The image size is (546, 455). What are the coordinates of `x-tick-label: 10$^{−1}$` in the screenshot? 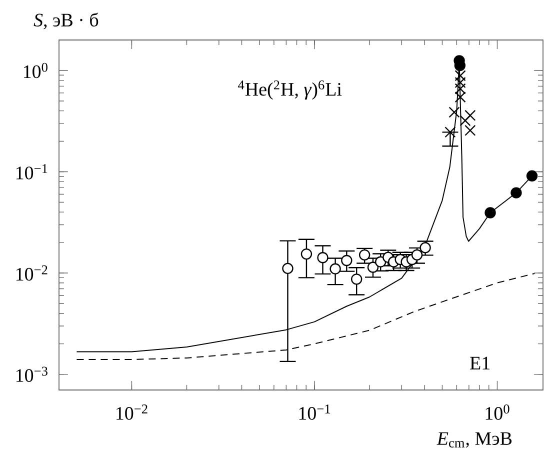 It's located at (314, 412).